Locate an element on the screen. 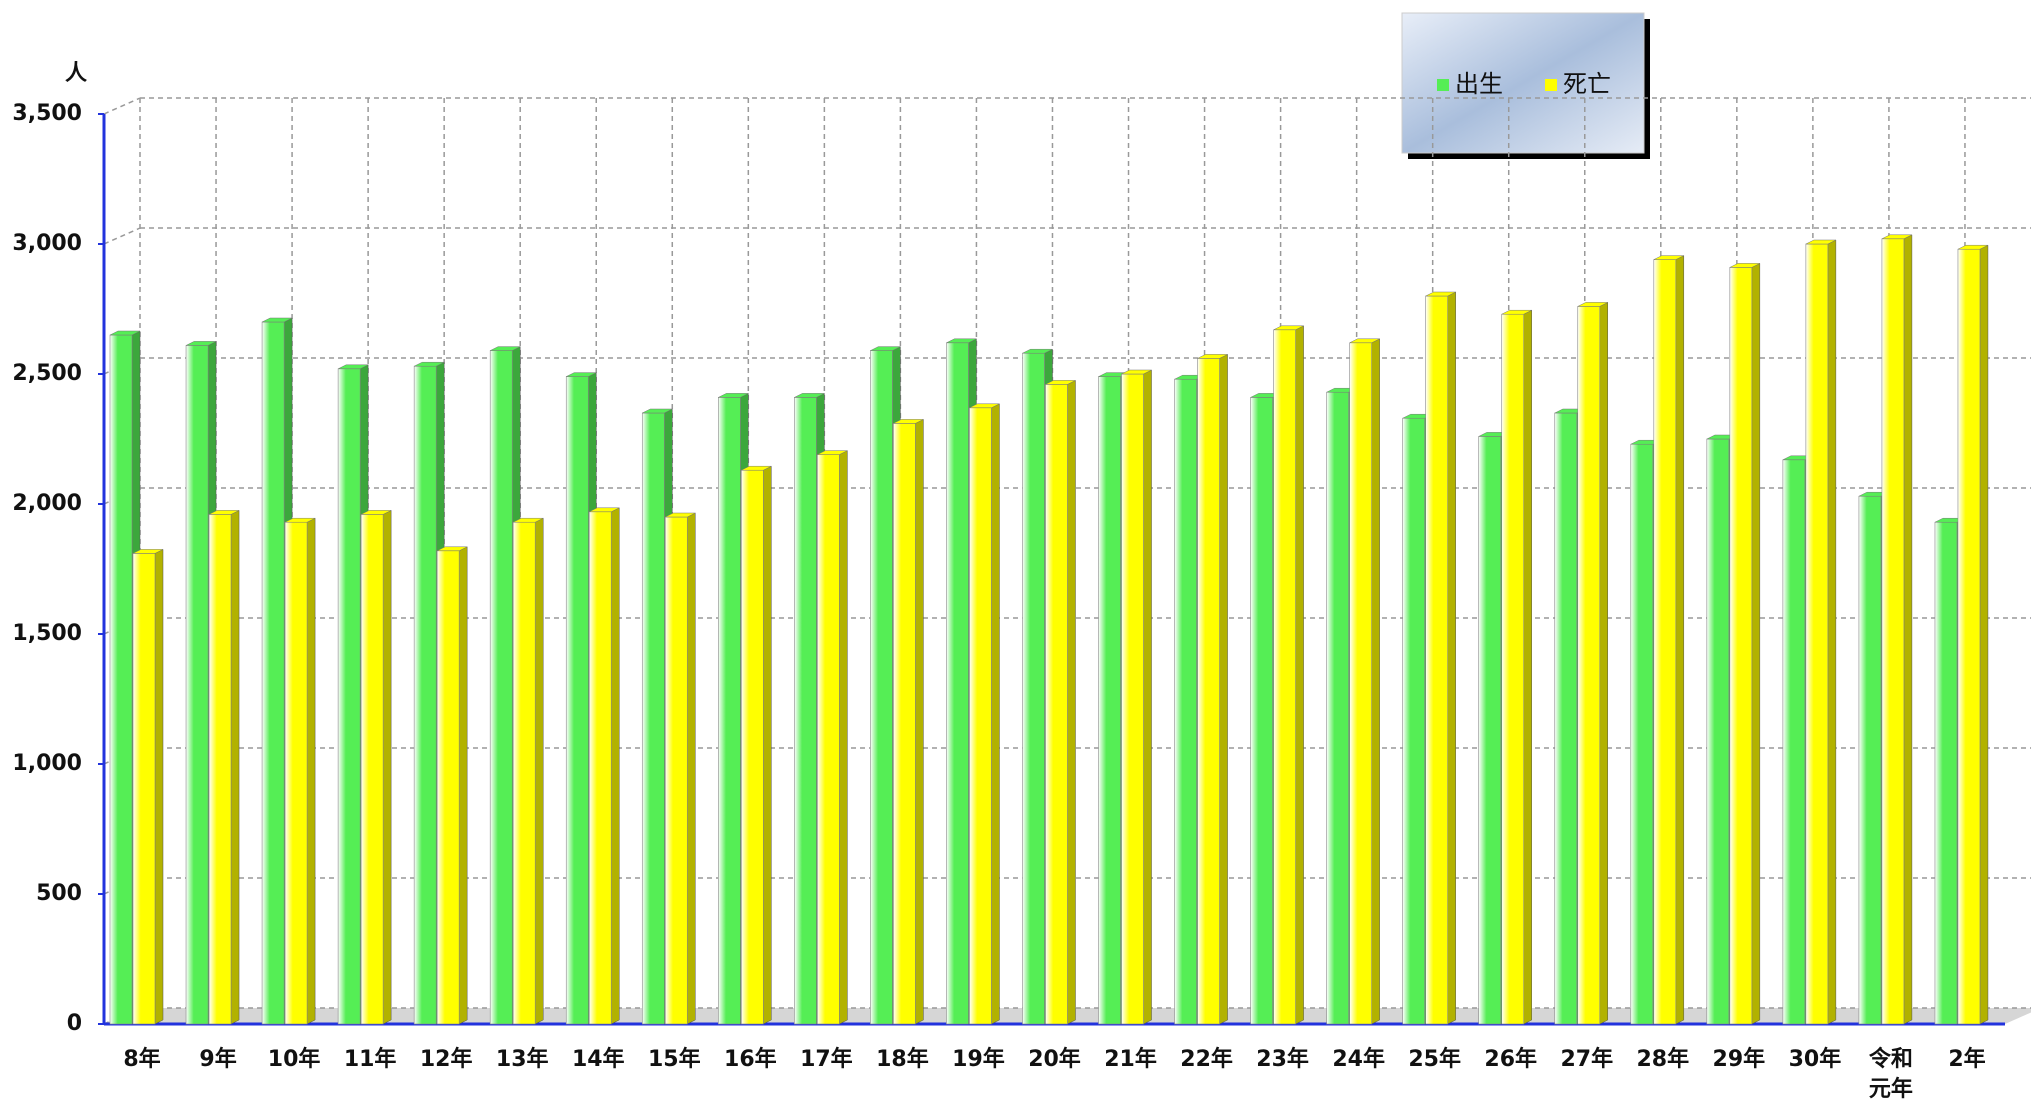  y-tick-label: 3,000 is located at coordinates (47, 243).